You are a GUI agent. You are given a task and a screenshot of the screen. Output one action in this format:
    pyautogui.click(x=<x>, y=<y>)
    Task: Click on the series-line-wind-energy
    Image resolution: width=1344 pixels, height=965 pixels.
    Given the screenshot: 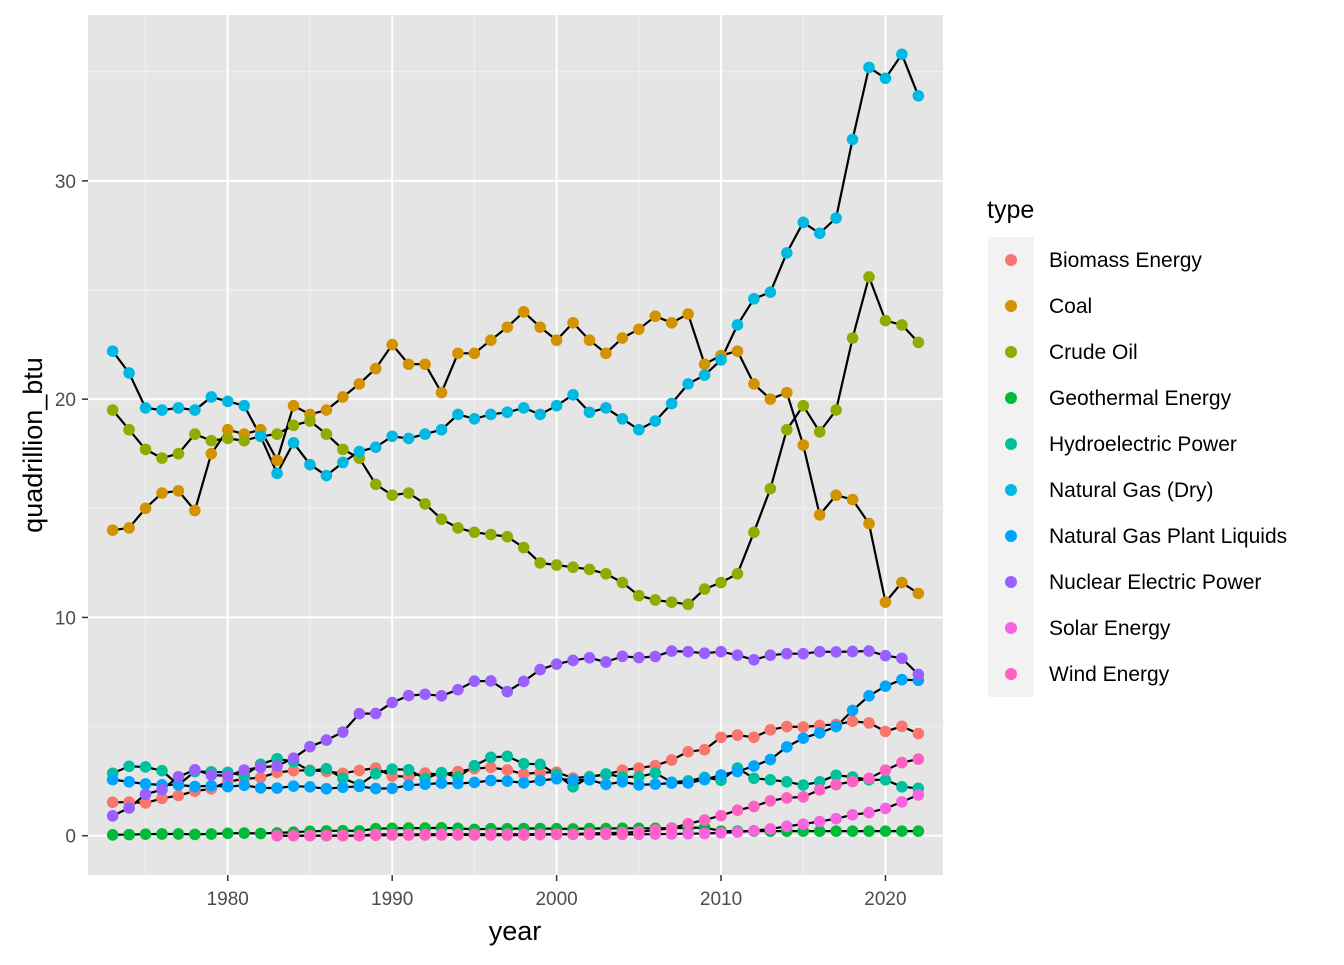 What is the action you would take?
    pyautogui.click(x=598, y=797)
    